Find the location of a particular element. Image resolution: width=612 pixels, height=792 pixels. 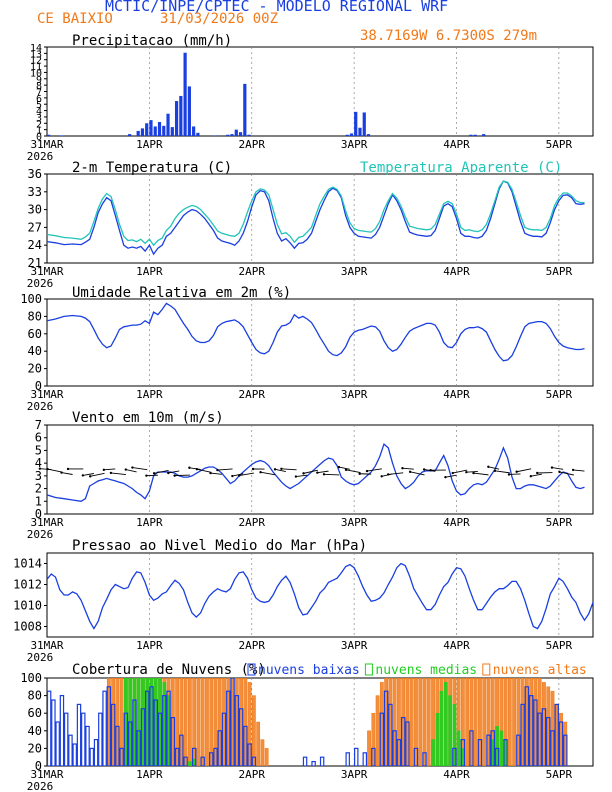

y-tick-label: 30 is located at coordinates (35, 210).